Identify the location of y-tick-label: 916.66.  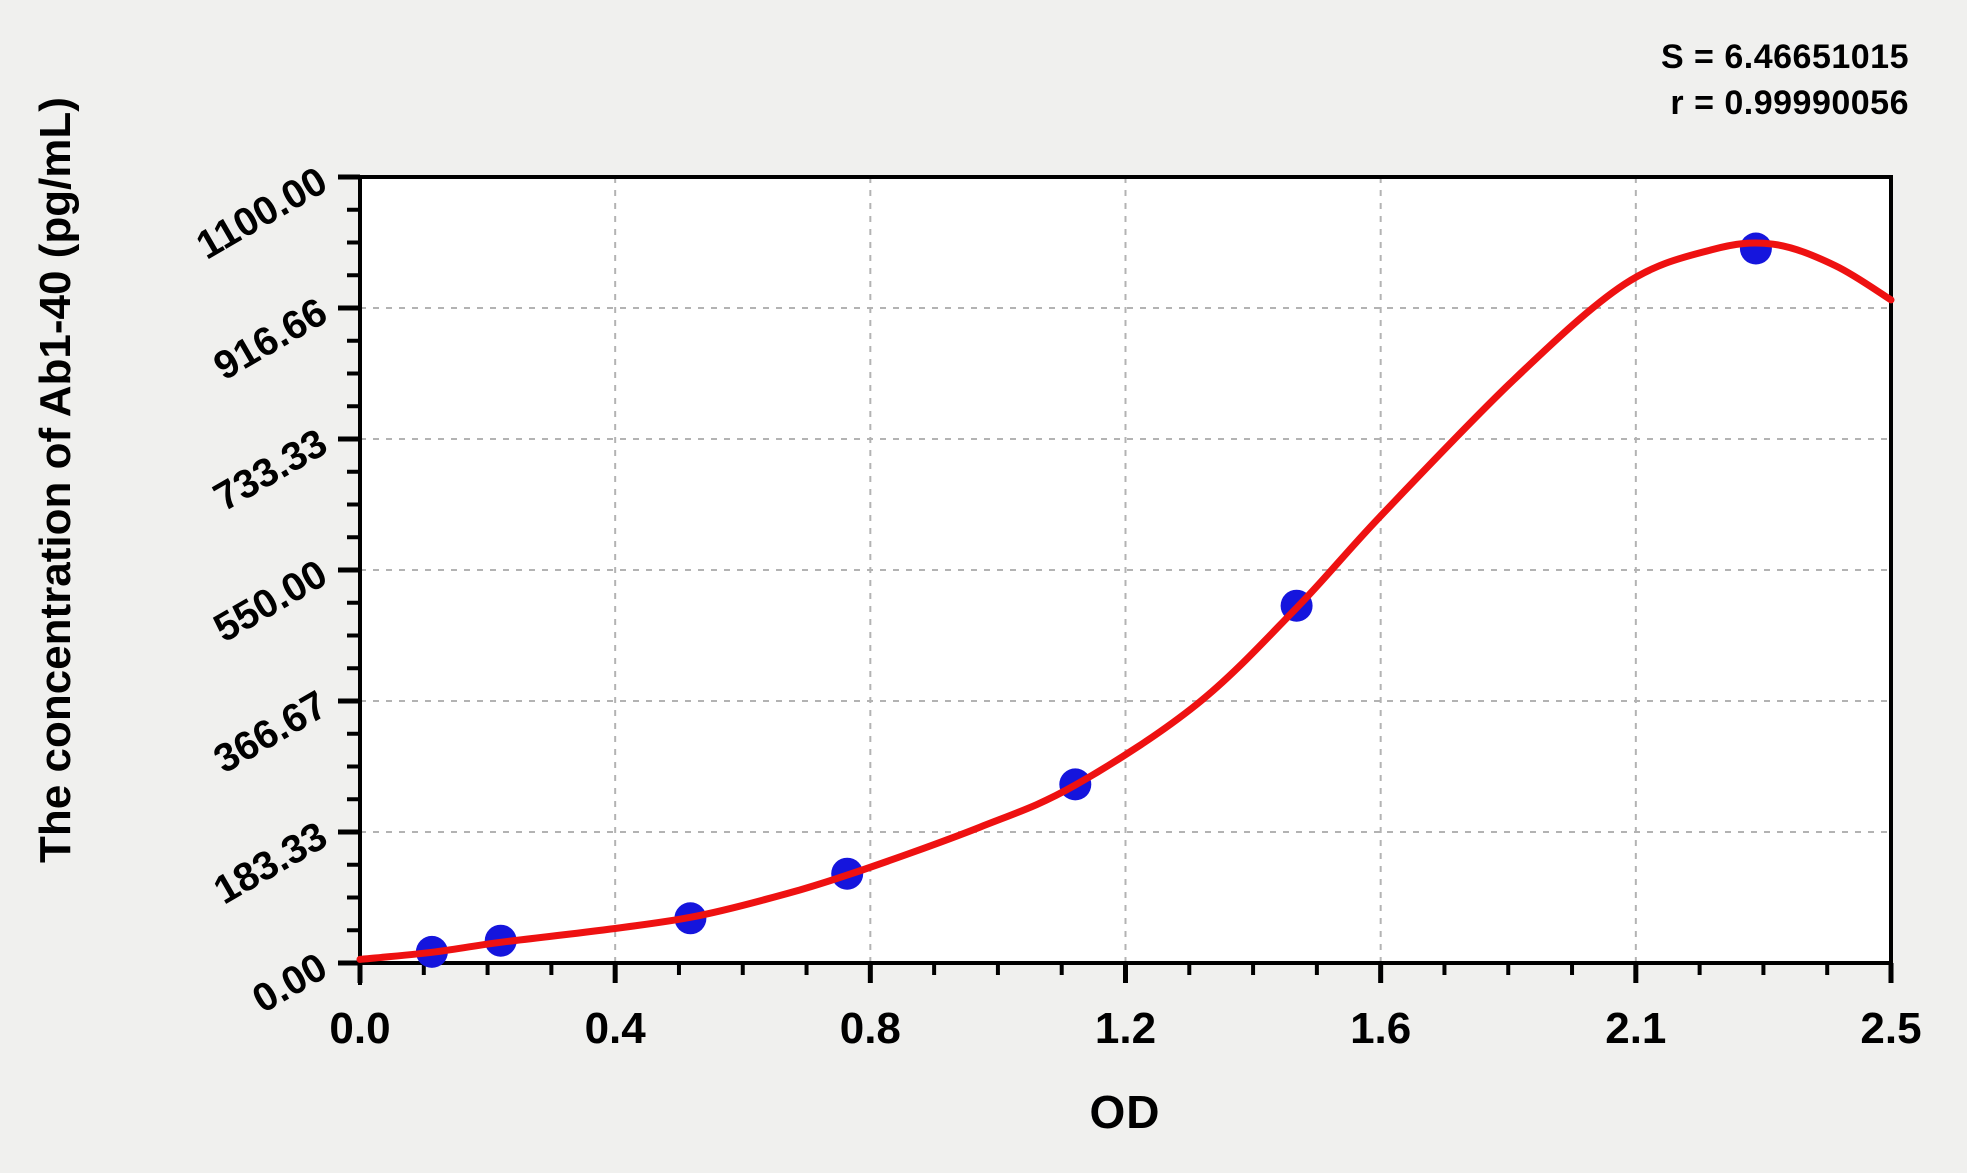
(271, 339).